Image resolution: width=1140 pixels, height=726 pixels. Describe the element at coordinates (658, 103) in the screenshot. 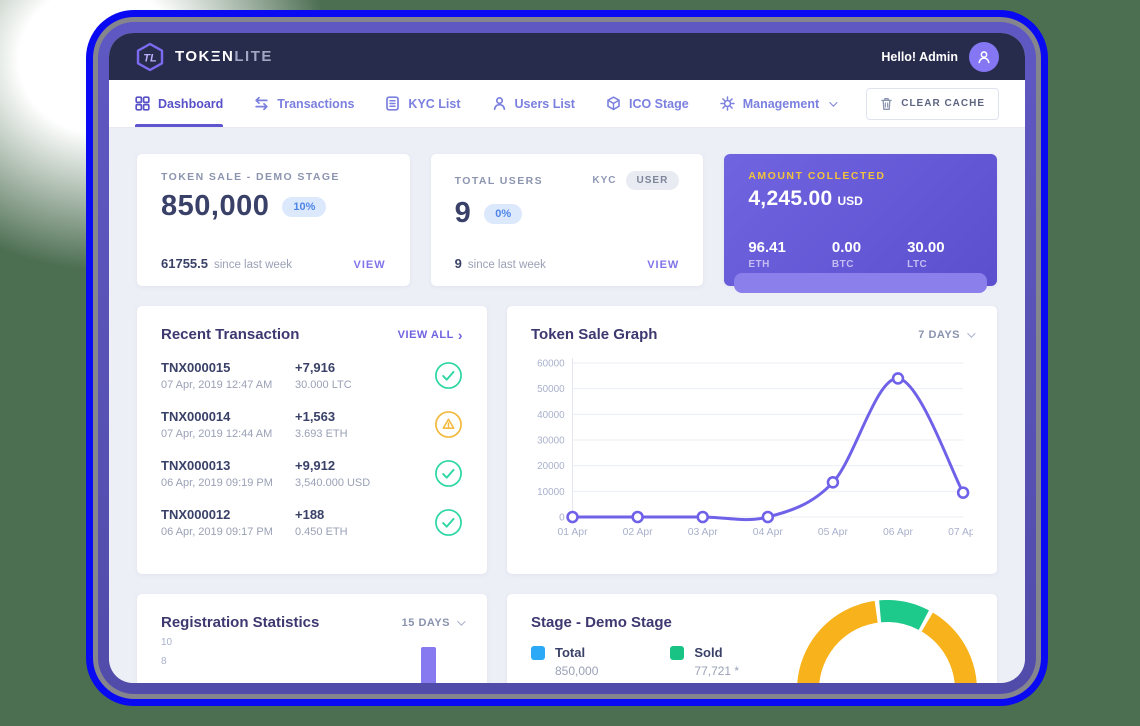

I see `tab-label: ICO Stage` at that location.